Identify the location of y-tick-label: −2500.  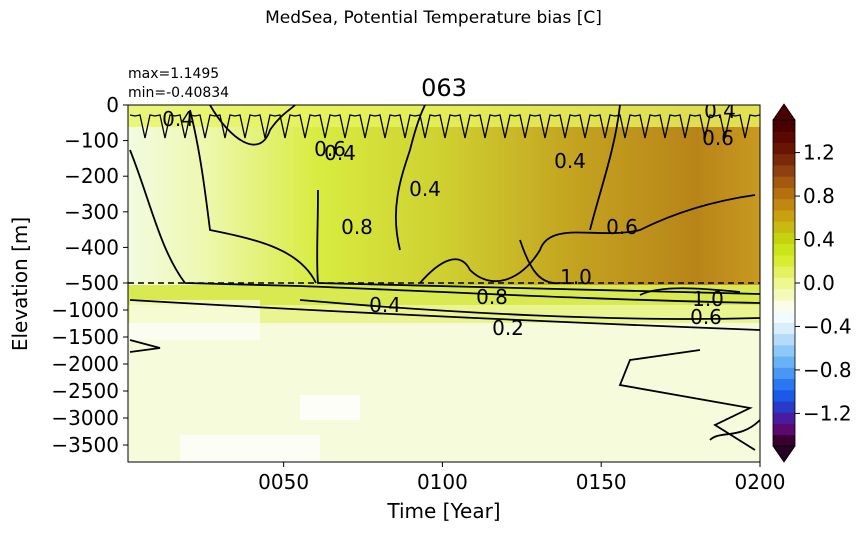
(85, 391).